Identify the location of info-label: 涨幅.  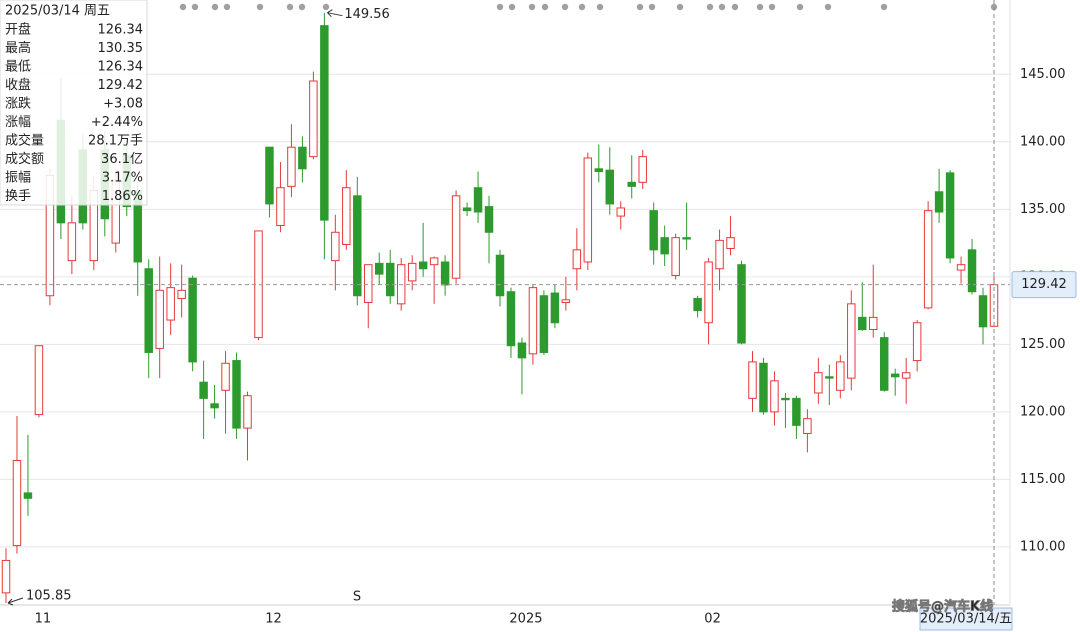
(18, 122).